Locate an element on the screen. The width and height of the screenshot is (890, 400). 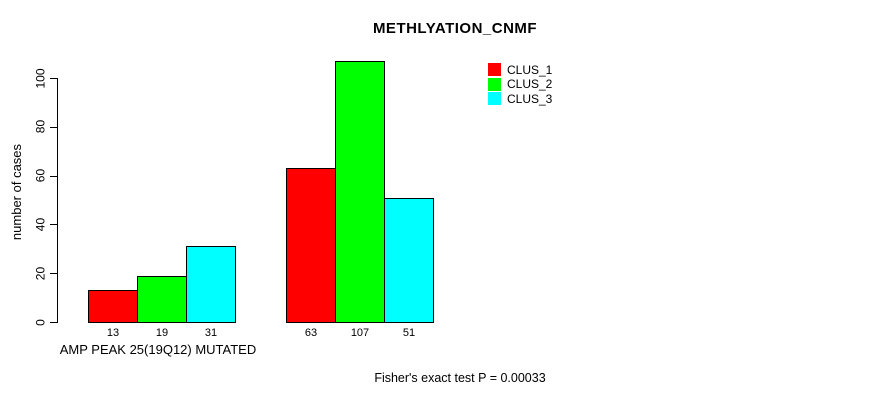
chart-title: METHLYATION_CNMF is located at coordinates (455, 28).